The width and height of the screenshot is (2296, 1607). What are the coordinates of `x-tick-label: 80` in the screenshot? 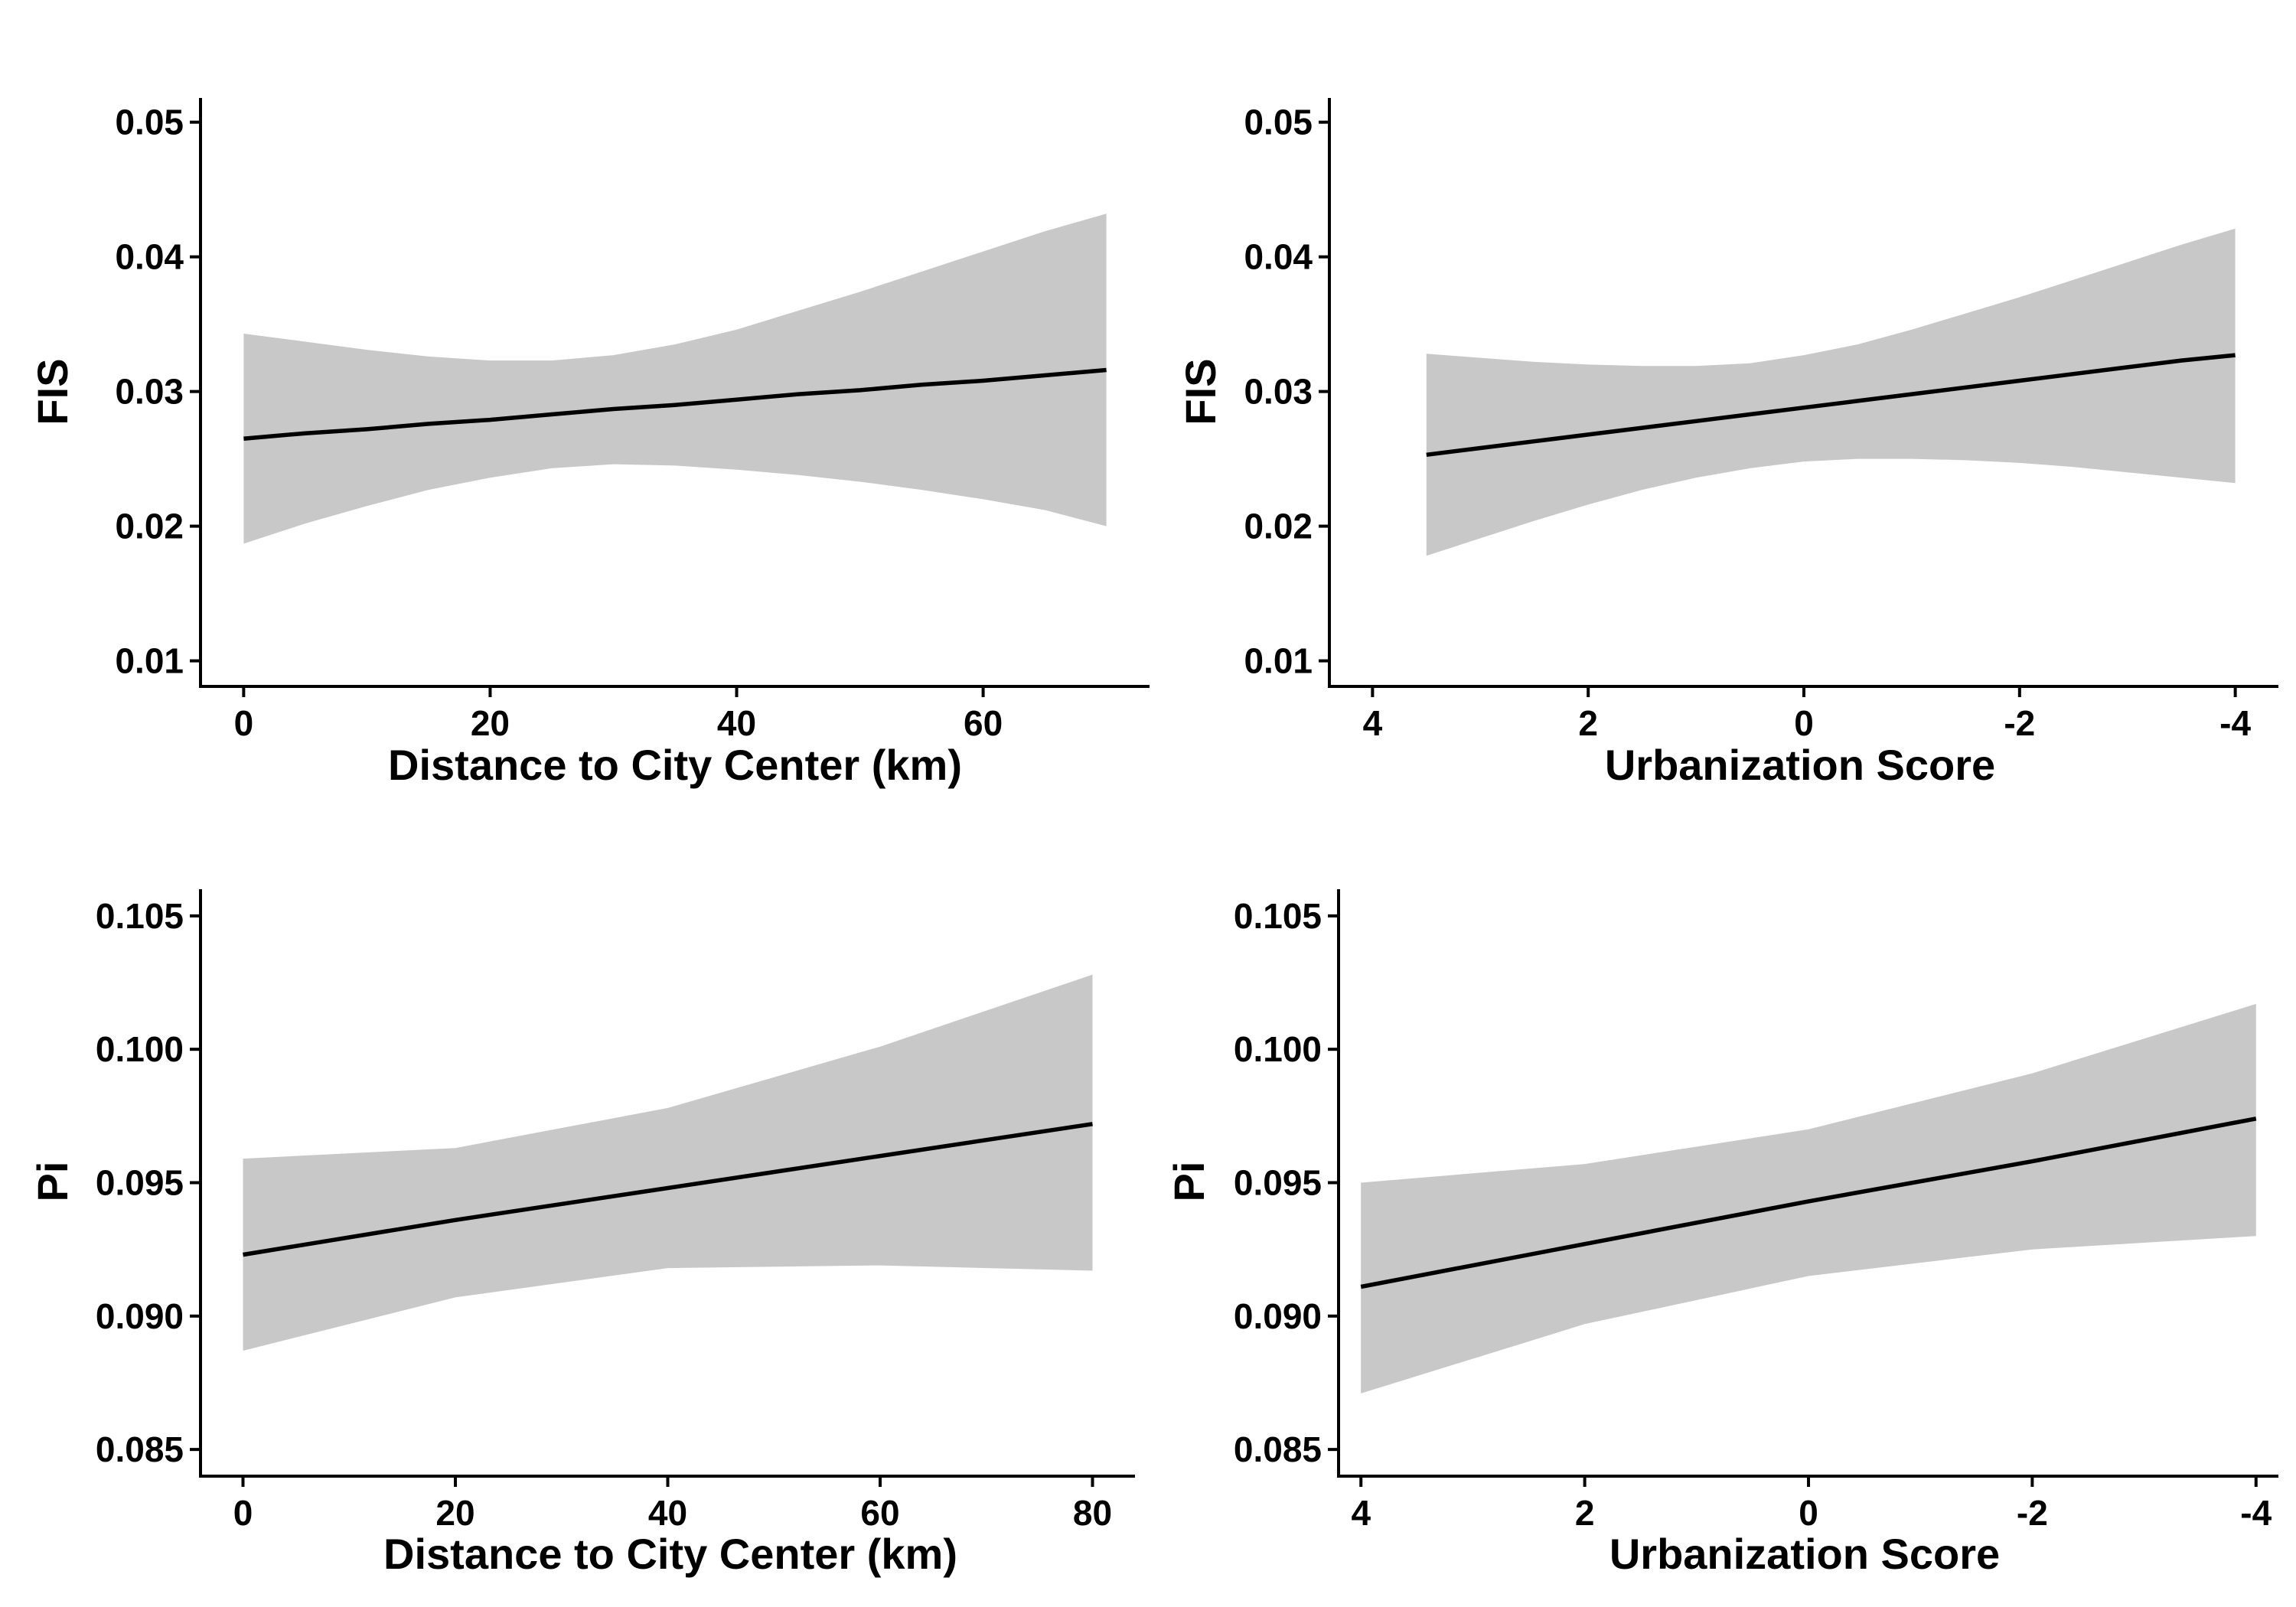 It's located at (1092, 1513).